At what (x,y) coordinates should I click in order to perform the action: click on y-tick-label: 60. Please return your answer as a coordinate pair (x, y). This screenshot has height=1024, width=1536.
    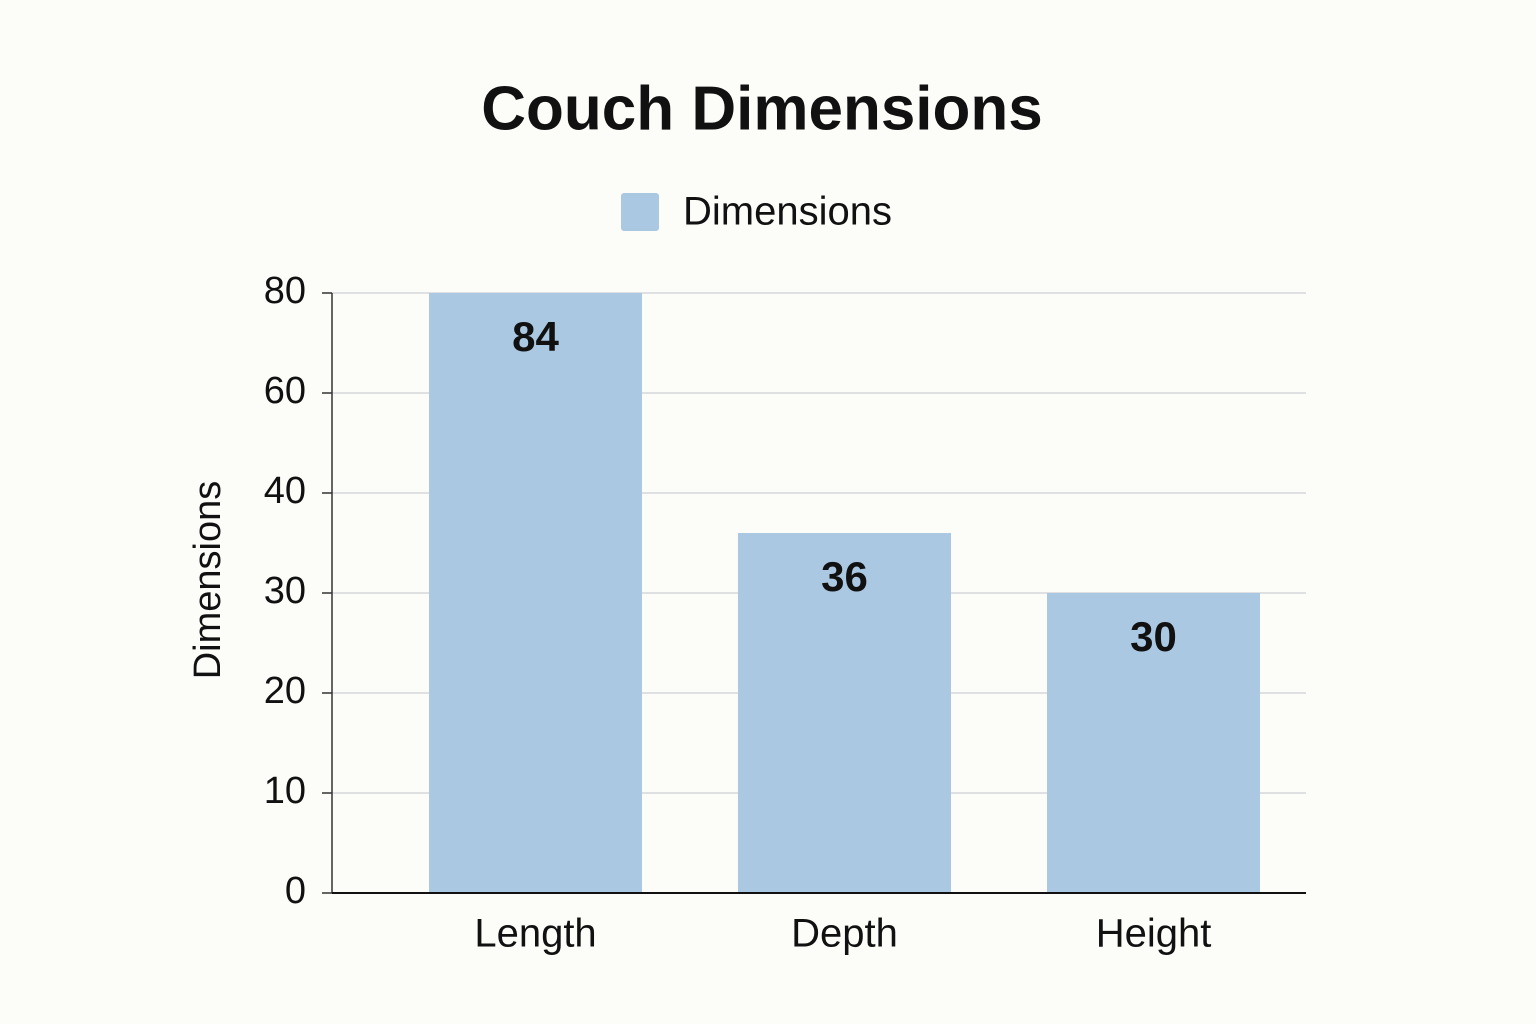
    Looking at the image, I should click on (285, 391).